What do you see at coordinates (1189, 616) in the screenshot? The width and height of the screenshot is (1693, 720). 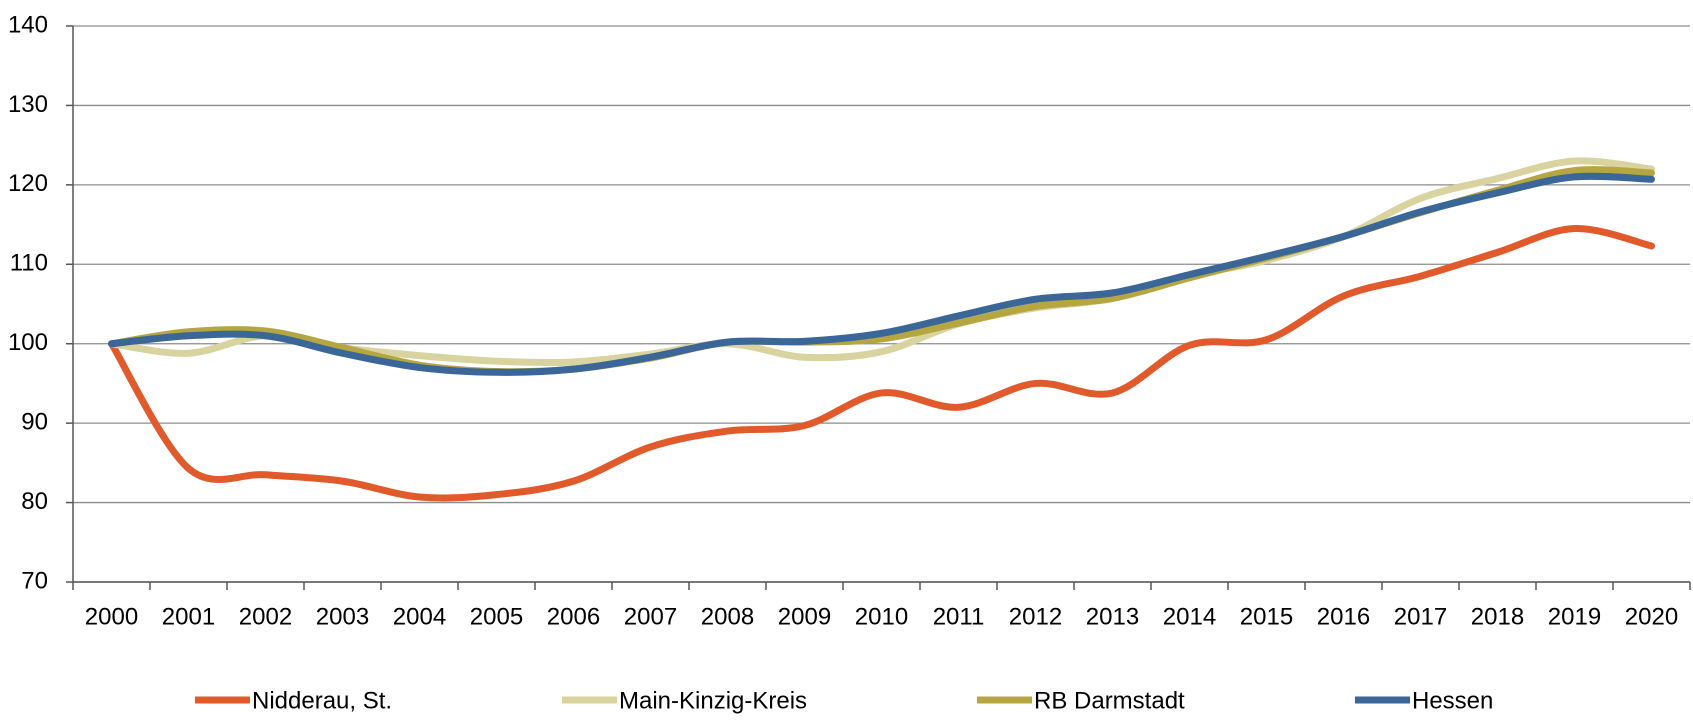 I see `x-tick-label: 2014` at bounding box center [1189, 616].